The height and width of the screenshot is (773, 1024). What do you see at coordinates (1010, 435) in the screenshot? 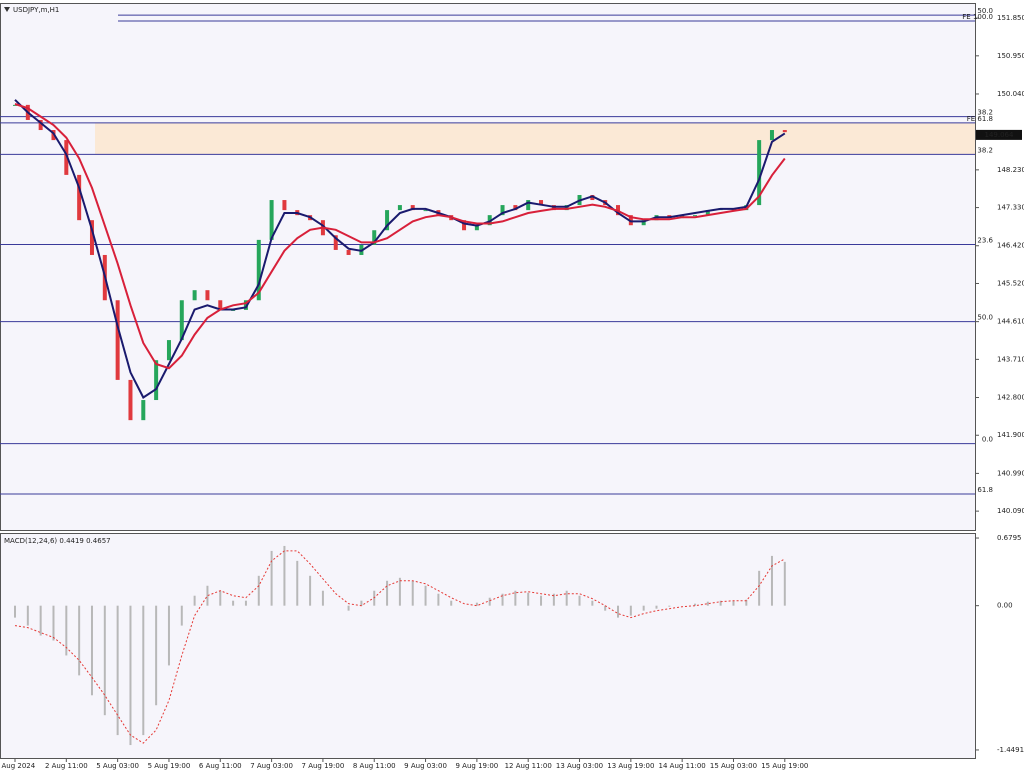
I see `y-tick-label: 141.900` at bounding box center [1010, 435].